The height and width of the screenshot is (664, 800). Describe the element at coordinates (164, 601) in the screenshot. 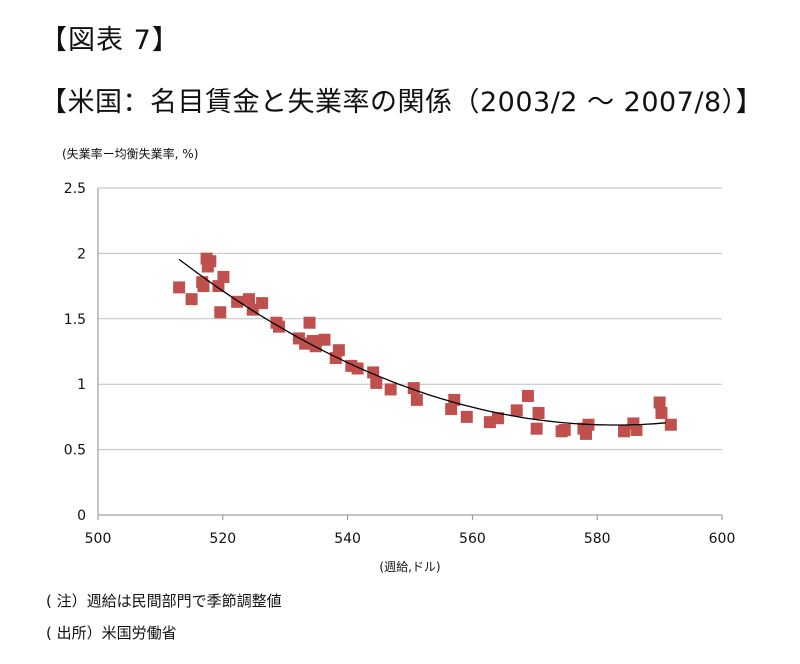

I see `note-footnote: ( 注）週給は民間部門で季節調整値` at that location.